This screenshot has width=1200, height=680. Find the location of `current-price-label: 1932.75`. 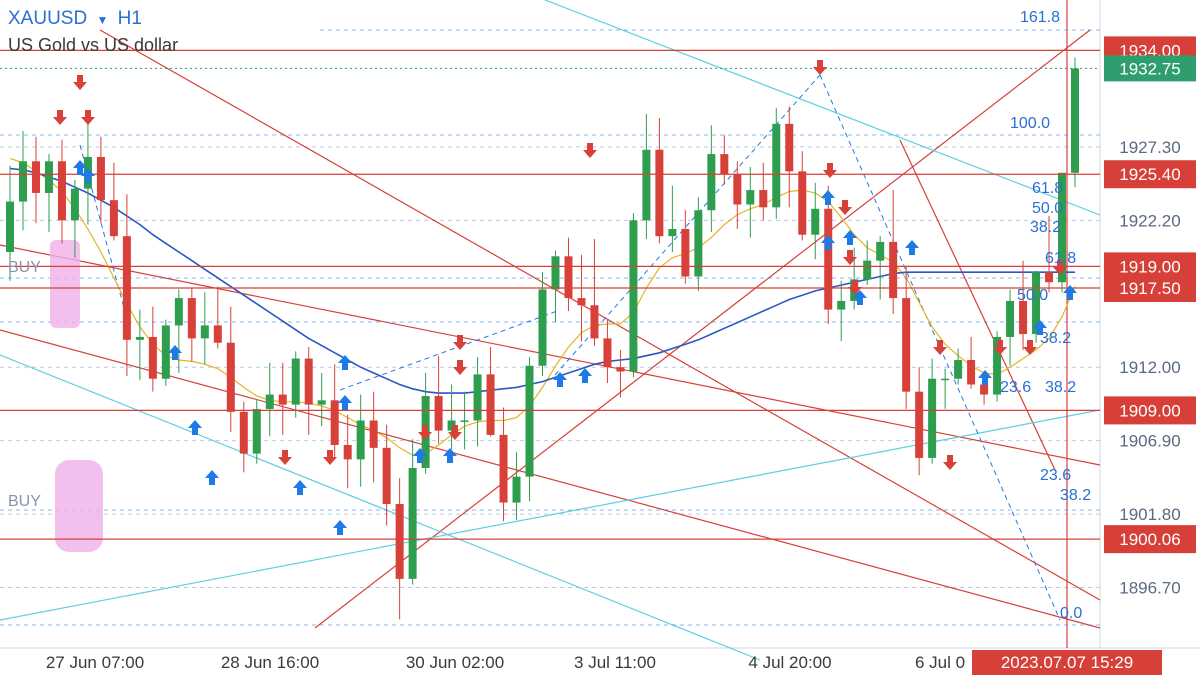

current-price-label: 1932.75 is located at coordinates (1149, 68).